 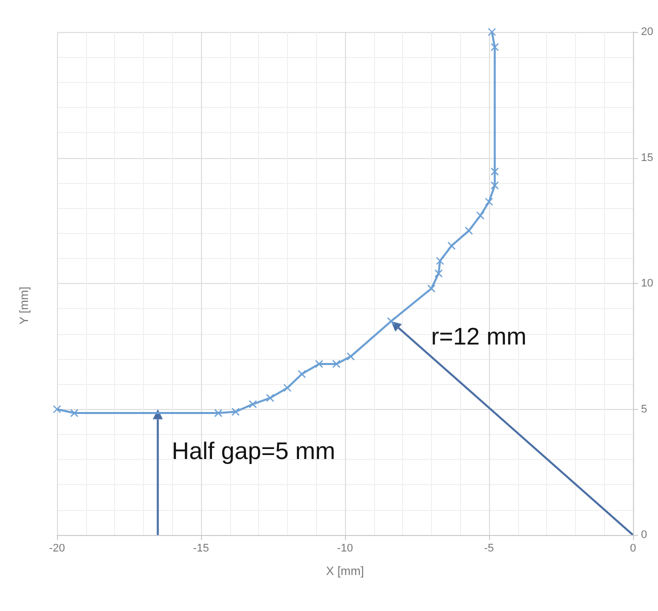 I want to click on x-tick-label: -5, so click(x=489, y=548).